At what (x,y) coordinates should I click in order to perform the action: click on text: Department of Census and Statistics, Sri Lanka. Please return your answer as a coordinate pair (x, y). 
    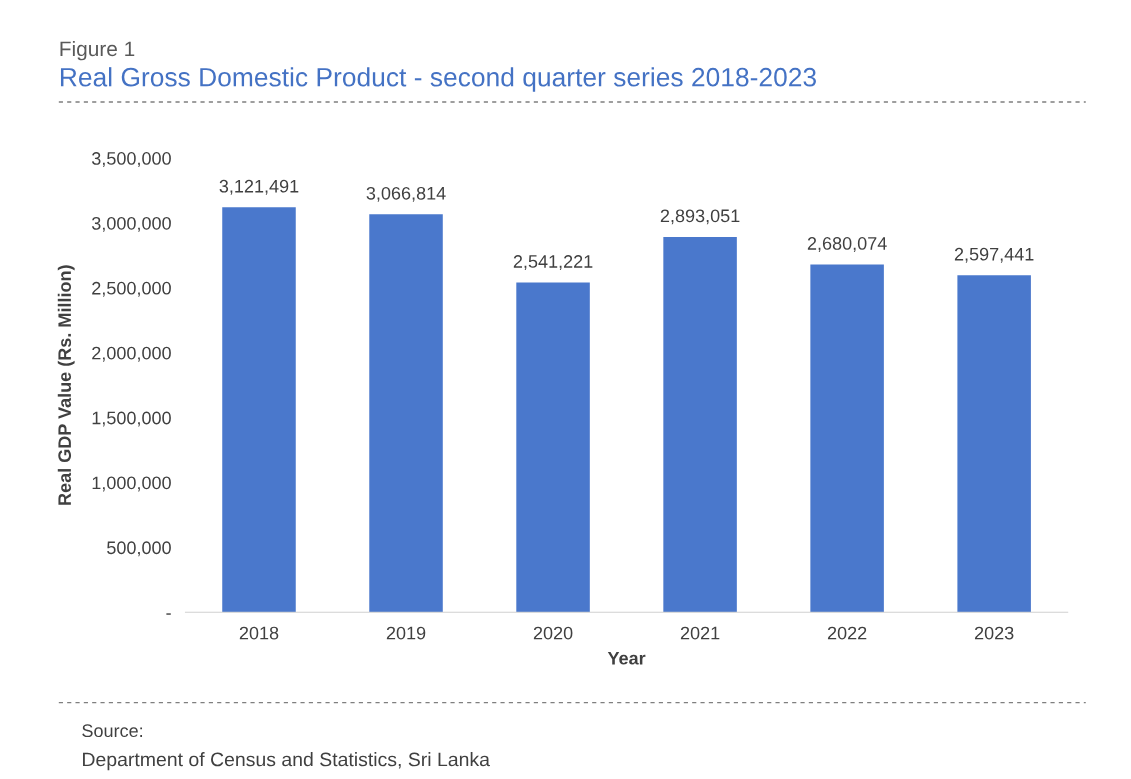
    Looking at the image, I should click on (286, 761).